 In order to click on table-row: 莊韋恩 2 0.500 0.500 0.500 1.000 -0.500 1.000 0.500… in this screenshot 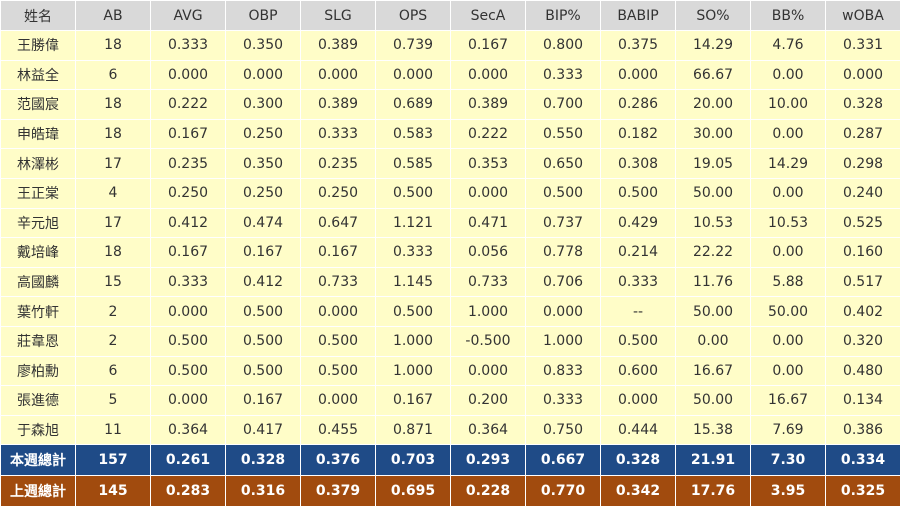, I will do `click(450, 341)`.